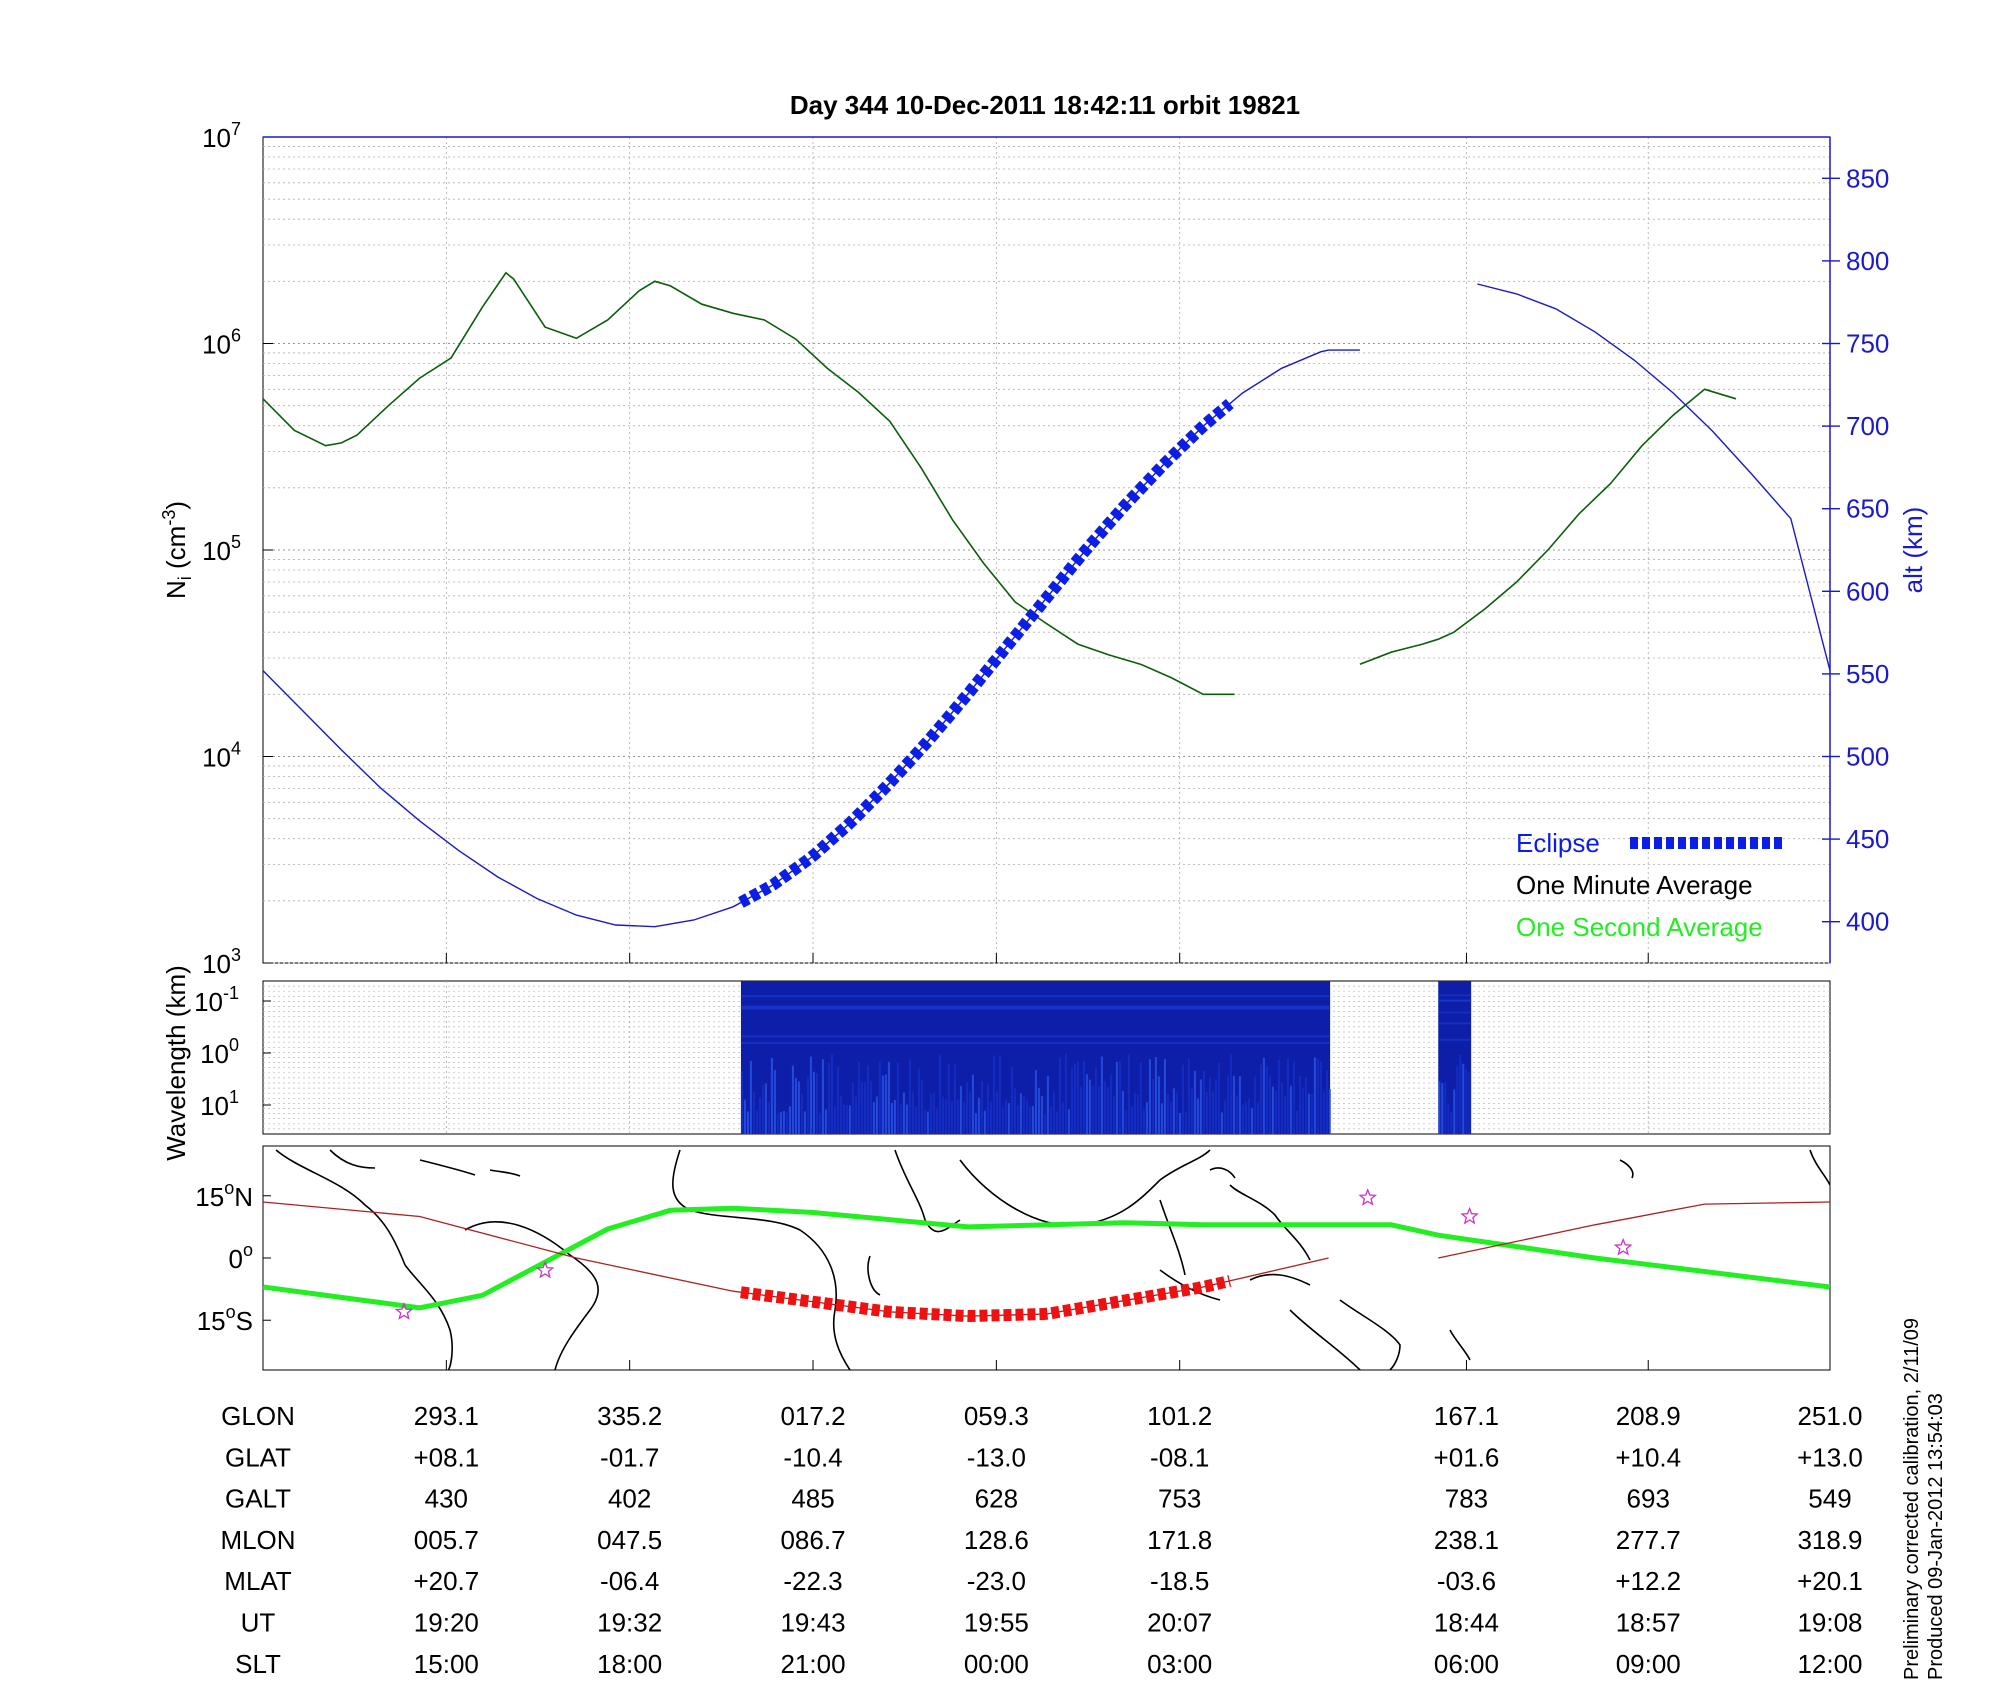 The width and height of the screenshot is (2000, 1700). Describe the element at coordinates (1829, 1416) in the screenshot. I see `table-cell: 251.0` at that location.